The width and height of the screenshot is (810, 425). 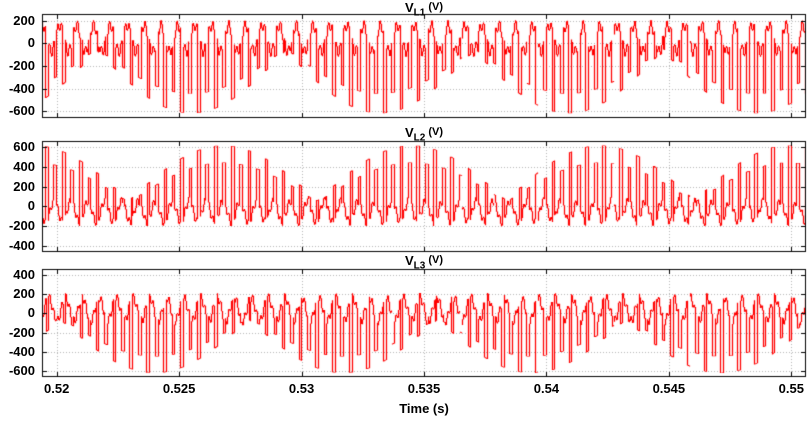 I want to click on subplot-title-vl1: VL1(V), so click(x=424, y=9).